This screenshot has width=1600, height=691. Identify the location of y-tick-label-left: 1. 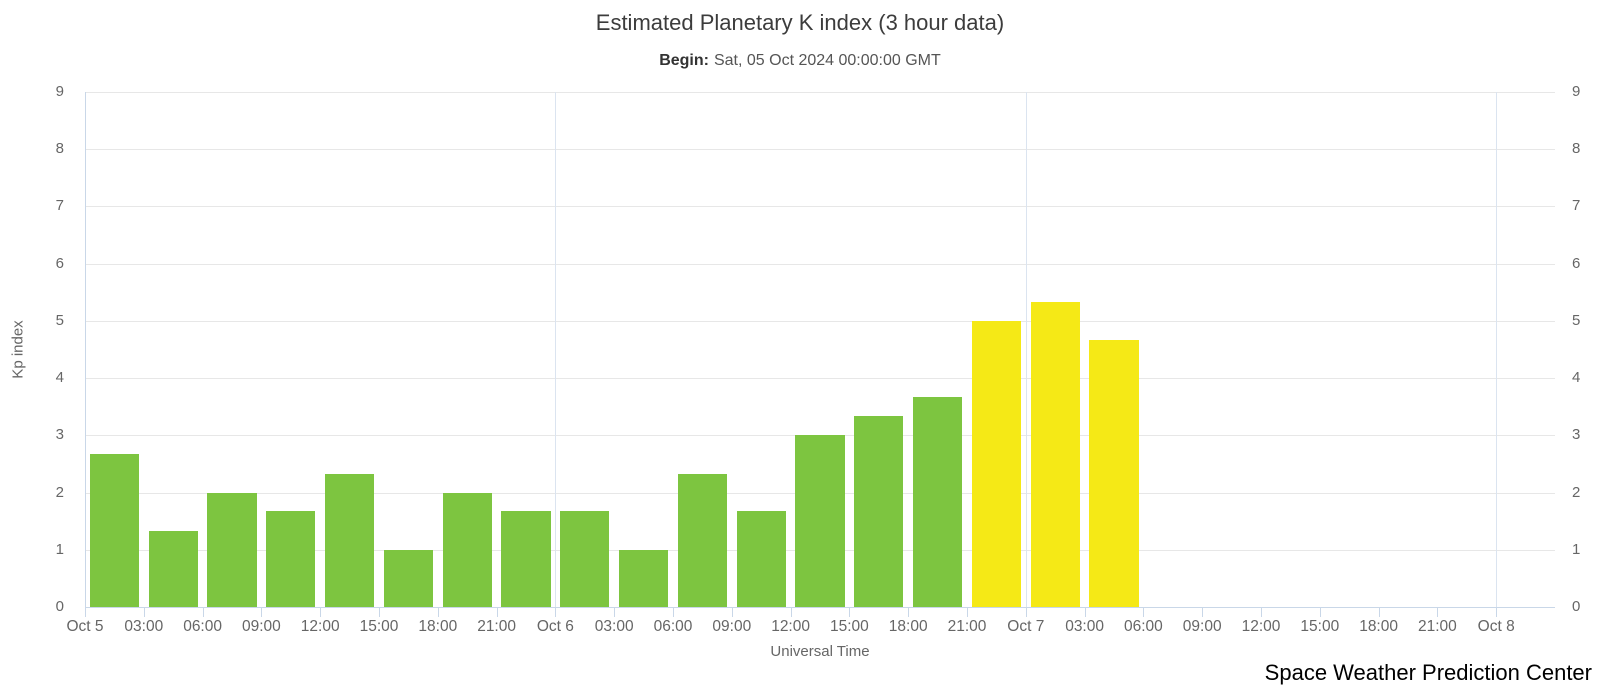
(59, 549).